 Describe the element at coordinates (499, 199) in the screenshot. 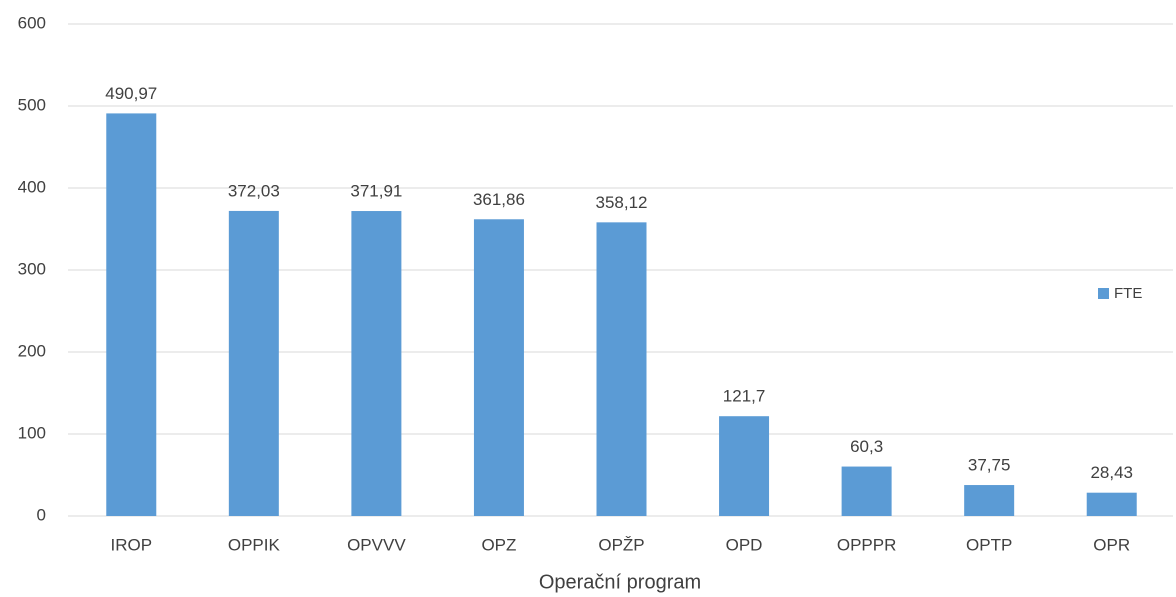

I see `data-label: 361,86` at that location.